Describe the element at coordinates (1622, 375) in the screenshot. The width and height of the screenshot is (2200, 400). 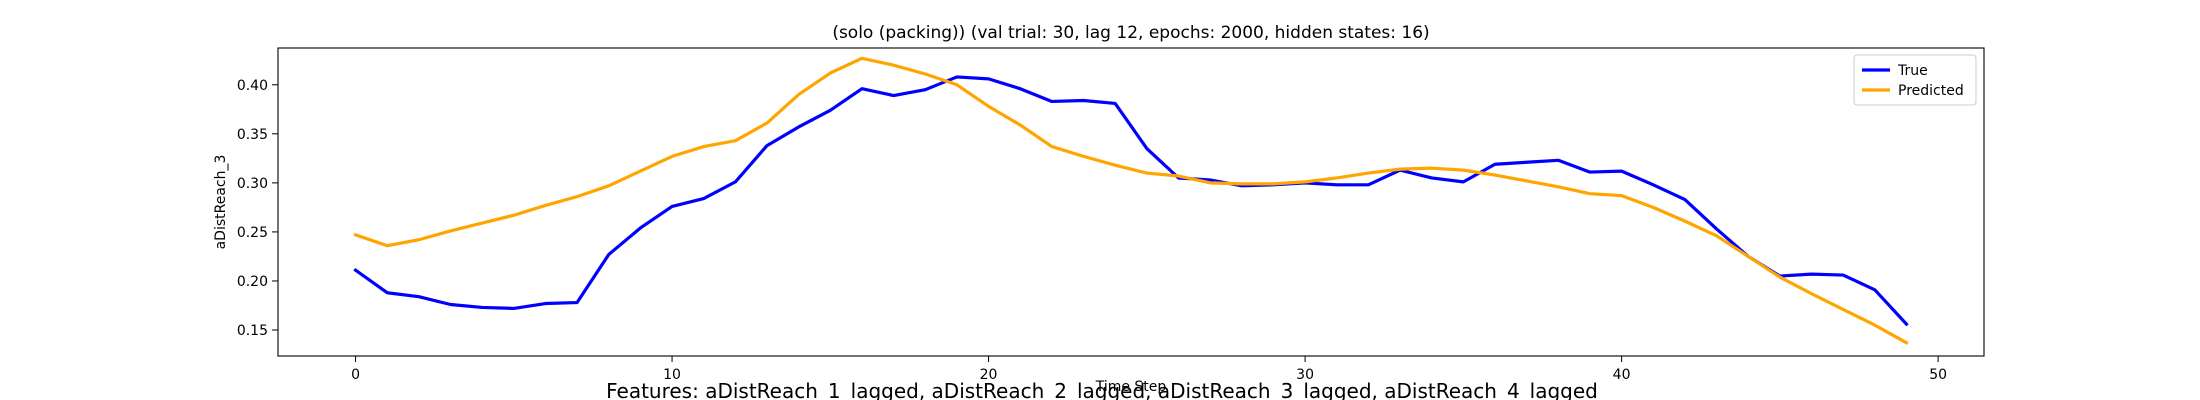
I see `x-tick-label: 40` at that location.